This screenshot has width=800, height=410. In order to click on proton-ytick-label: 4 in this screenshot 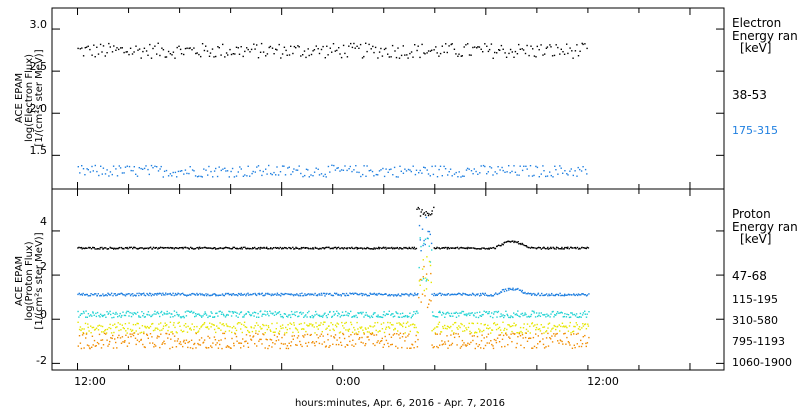, I will do `click(43, 221)`.